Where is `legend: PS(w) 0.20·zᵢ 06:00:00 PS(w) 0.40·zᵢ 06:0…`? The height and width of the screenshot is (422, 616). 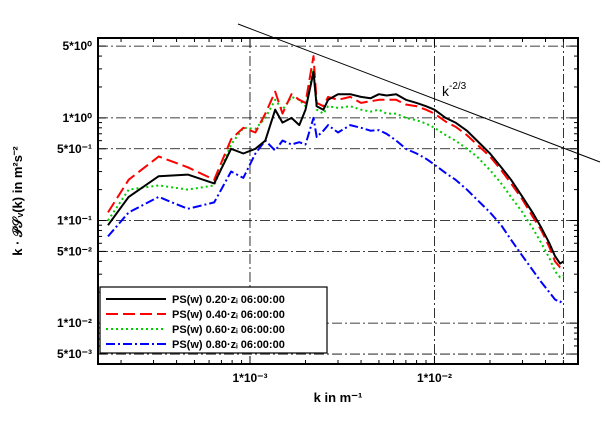
legend: PS(w) 0.20·zᵢ 06:00:00 PS(w) 0.40·zᵢ 06:0… is located at coordinates (213, 320).